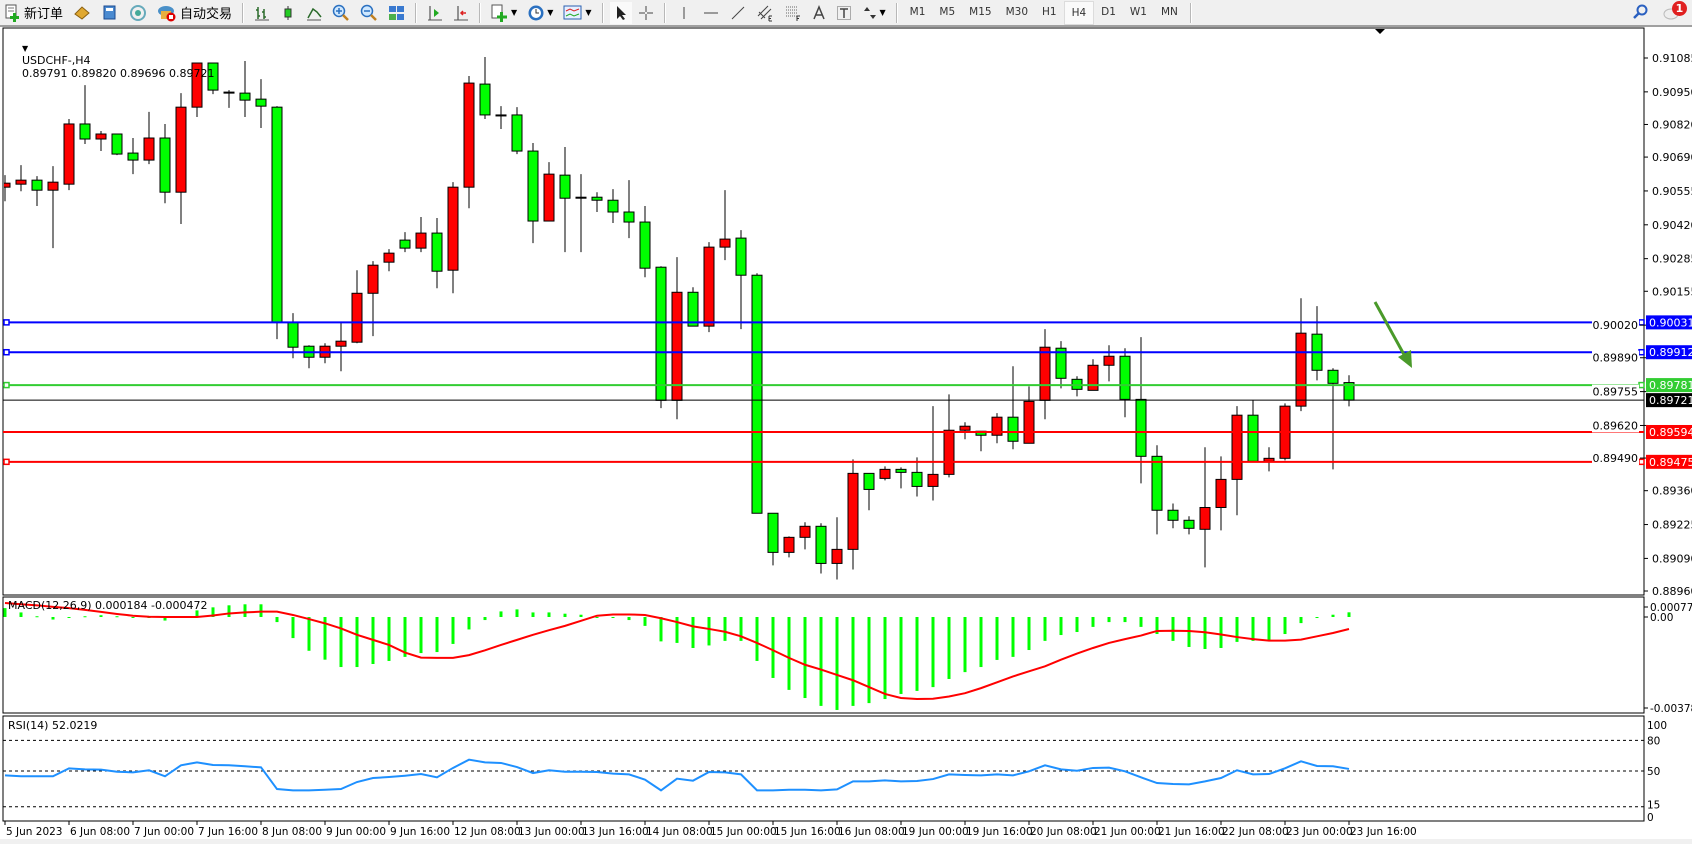 The width and height of the screenshot is (1692, 844). I want to click on templates-button: ▼, so click(577, 13).